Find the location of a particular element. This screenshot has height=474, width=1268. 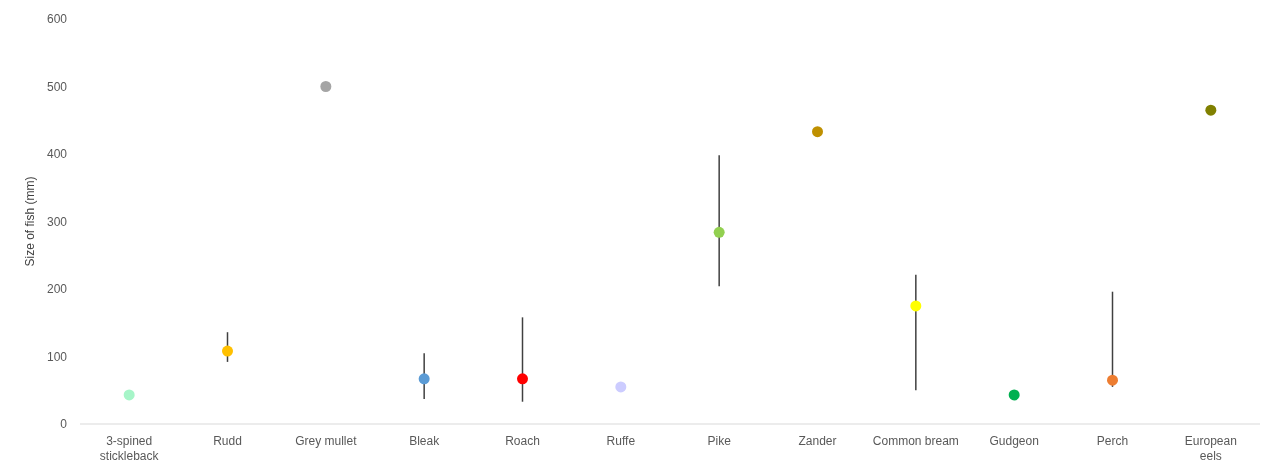

x-tick-label: Zander is located at coordinates (817, 441).